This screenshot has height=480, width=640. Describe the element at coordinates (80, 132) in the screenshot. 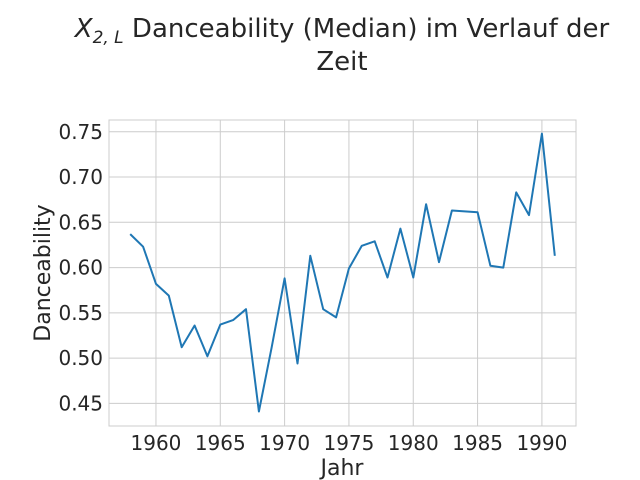

I see `y-tick-label: 0.75` at that location.